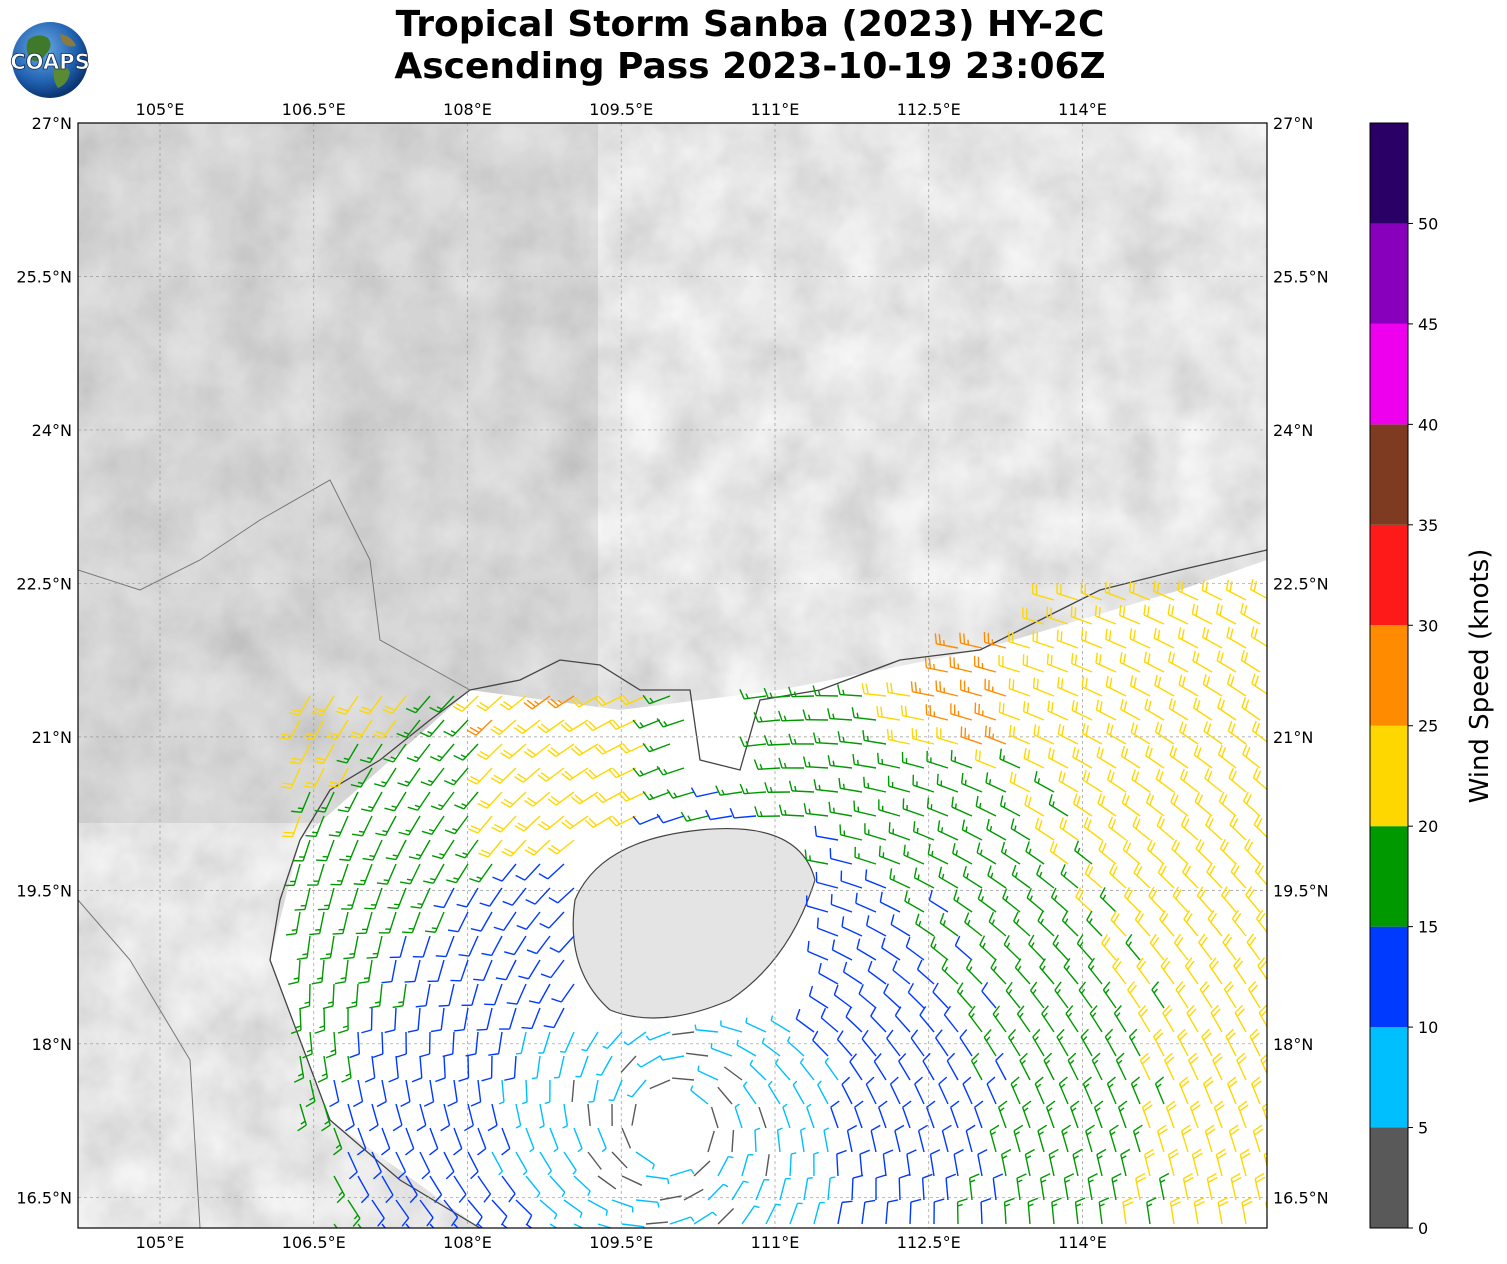  What do you see at coordinates (314, 1242) in the screenshot?
I see `lon-tick-label: 106.5°E` at bounding box center [314, 1242].